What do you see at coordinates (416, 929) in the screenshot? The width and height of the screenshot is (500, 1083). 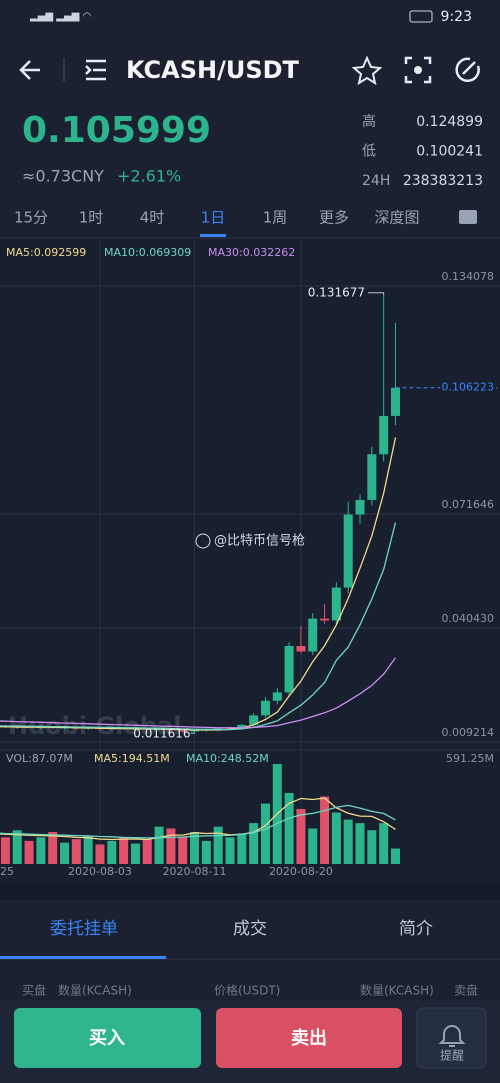 I see `orders-tab: 简介` at bounding box center [416, 929].